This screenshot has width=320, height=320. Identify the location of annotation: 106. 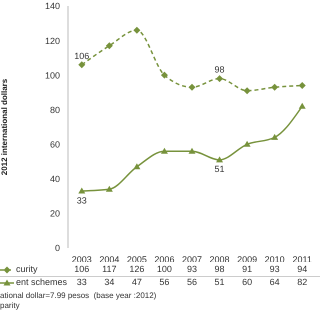
(82, 55).